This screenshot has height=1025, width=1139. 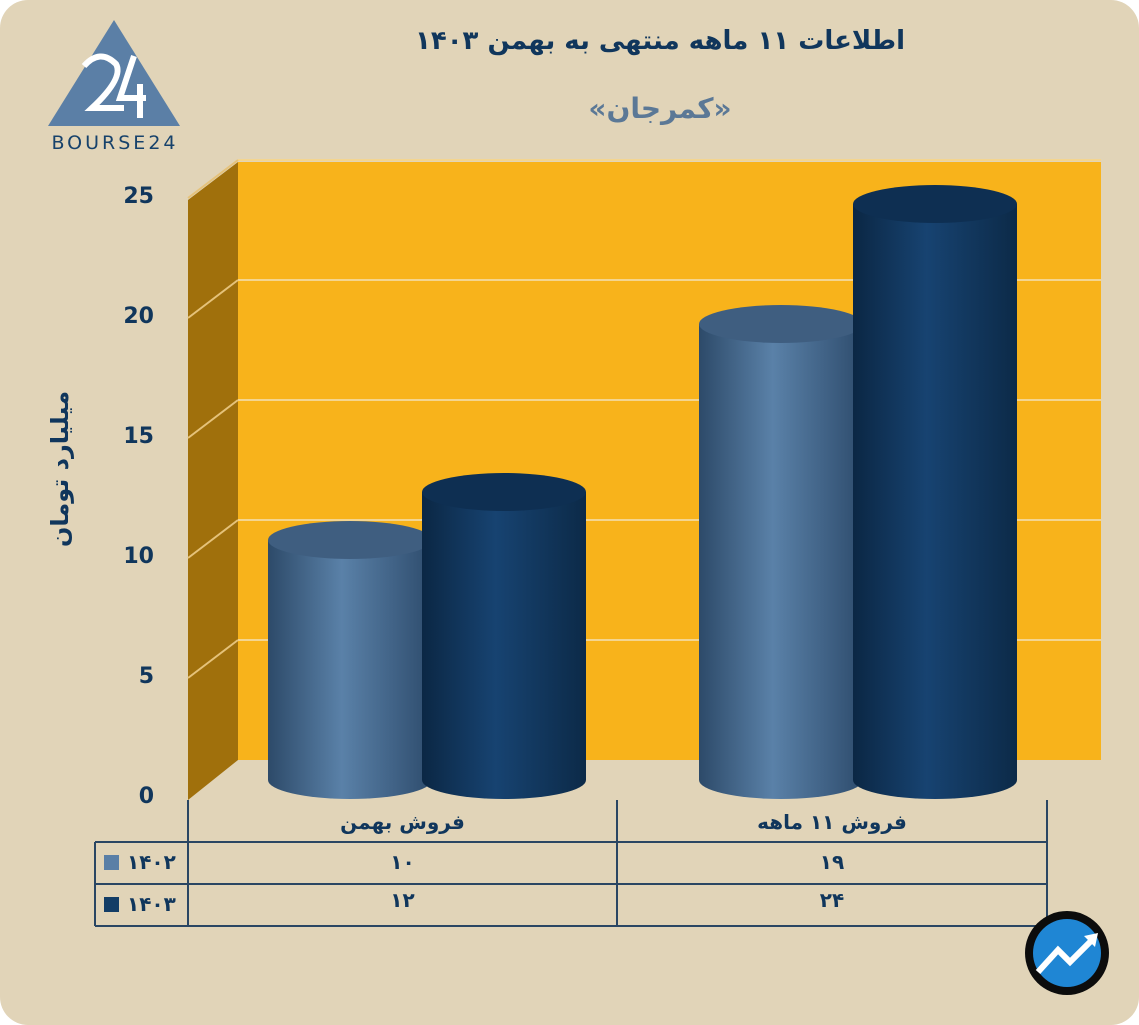 What do you see at coordinates (213, 481) in the screenshot?
I see `plot-side-wall` at bounding box center [213, 481].